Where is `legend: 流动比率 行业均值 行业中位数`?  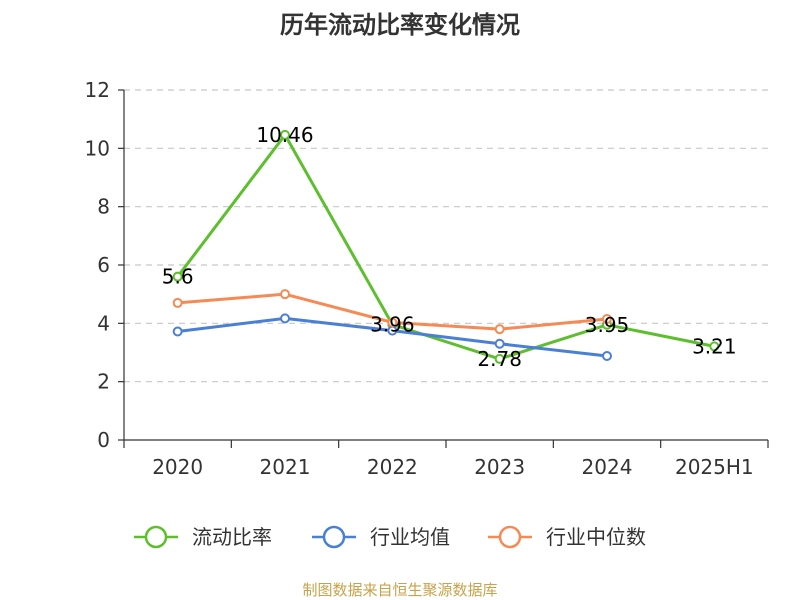 legend: 流动比率 行业均值 行业中位数 is located at coordinates (390, 537).